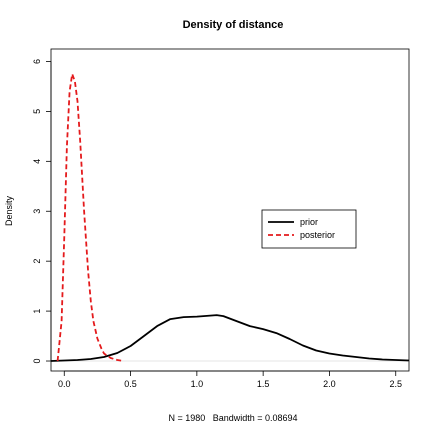 The width and height of the screenshot is (436, 435). I want to click on y-axis-label: Density, so click(9, 210).